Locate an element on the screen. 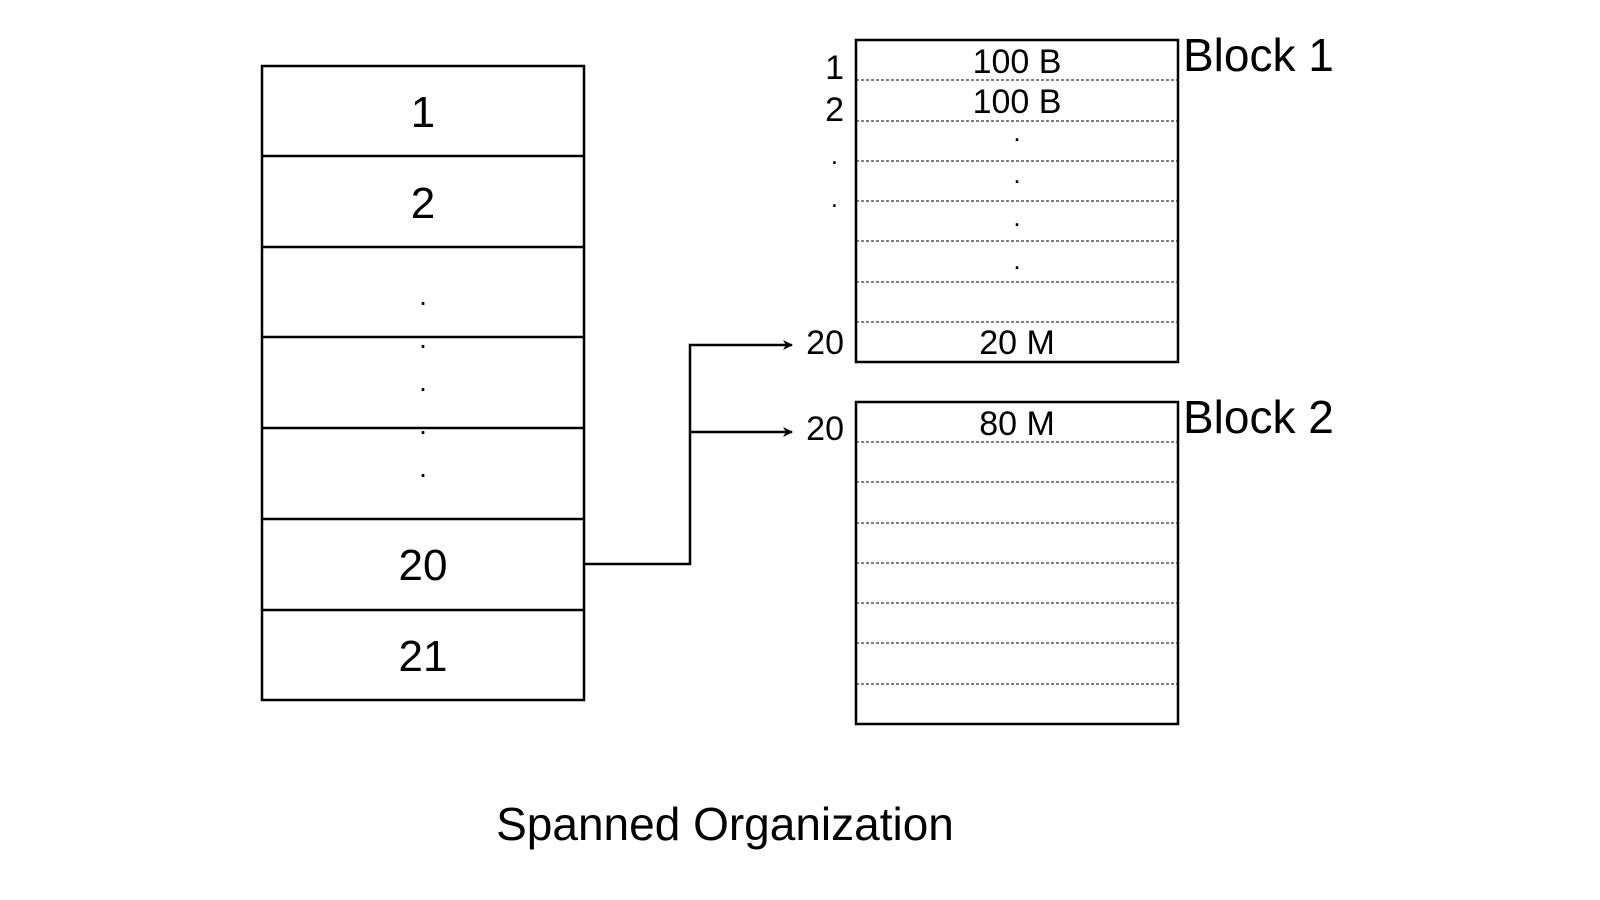 The image size is (1600, 900). block-2-row-number: 20 is located at coordinates (825, 429).